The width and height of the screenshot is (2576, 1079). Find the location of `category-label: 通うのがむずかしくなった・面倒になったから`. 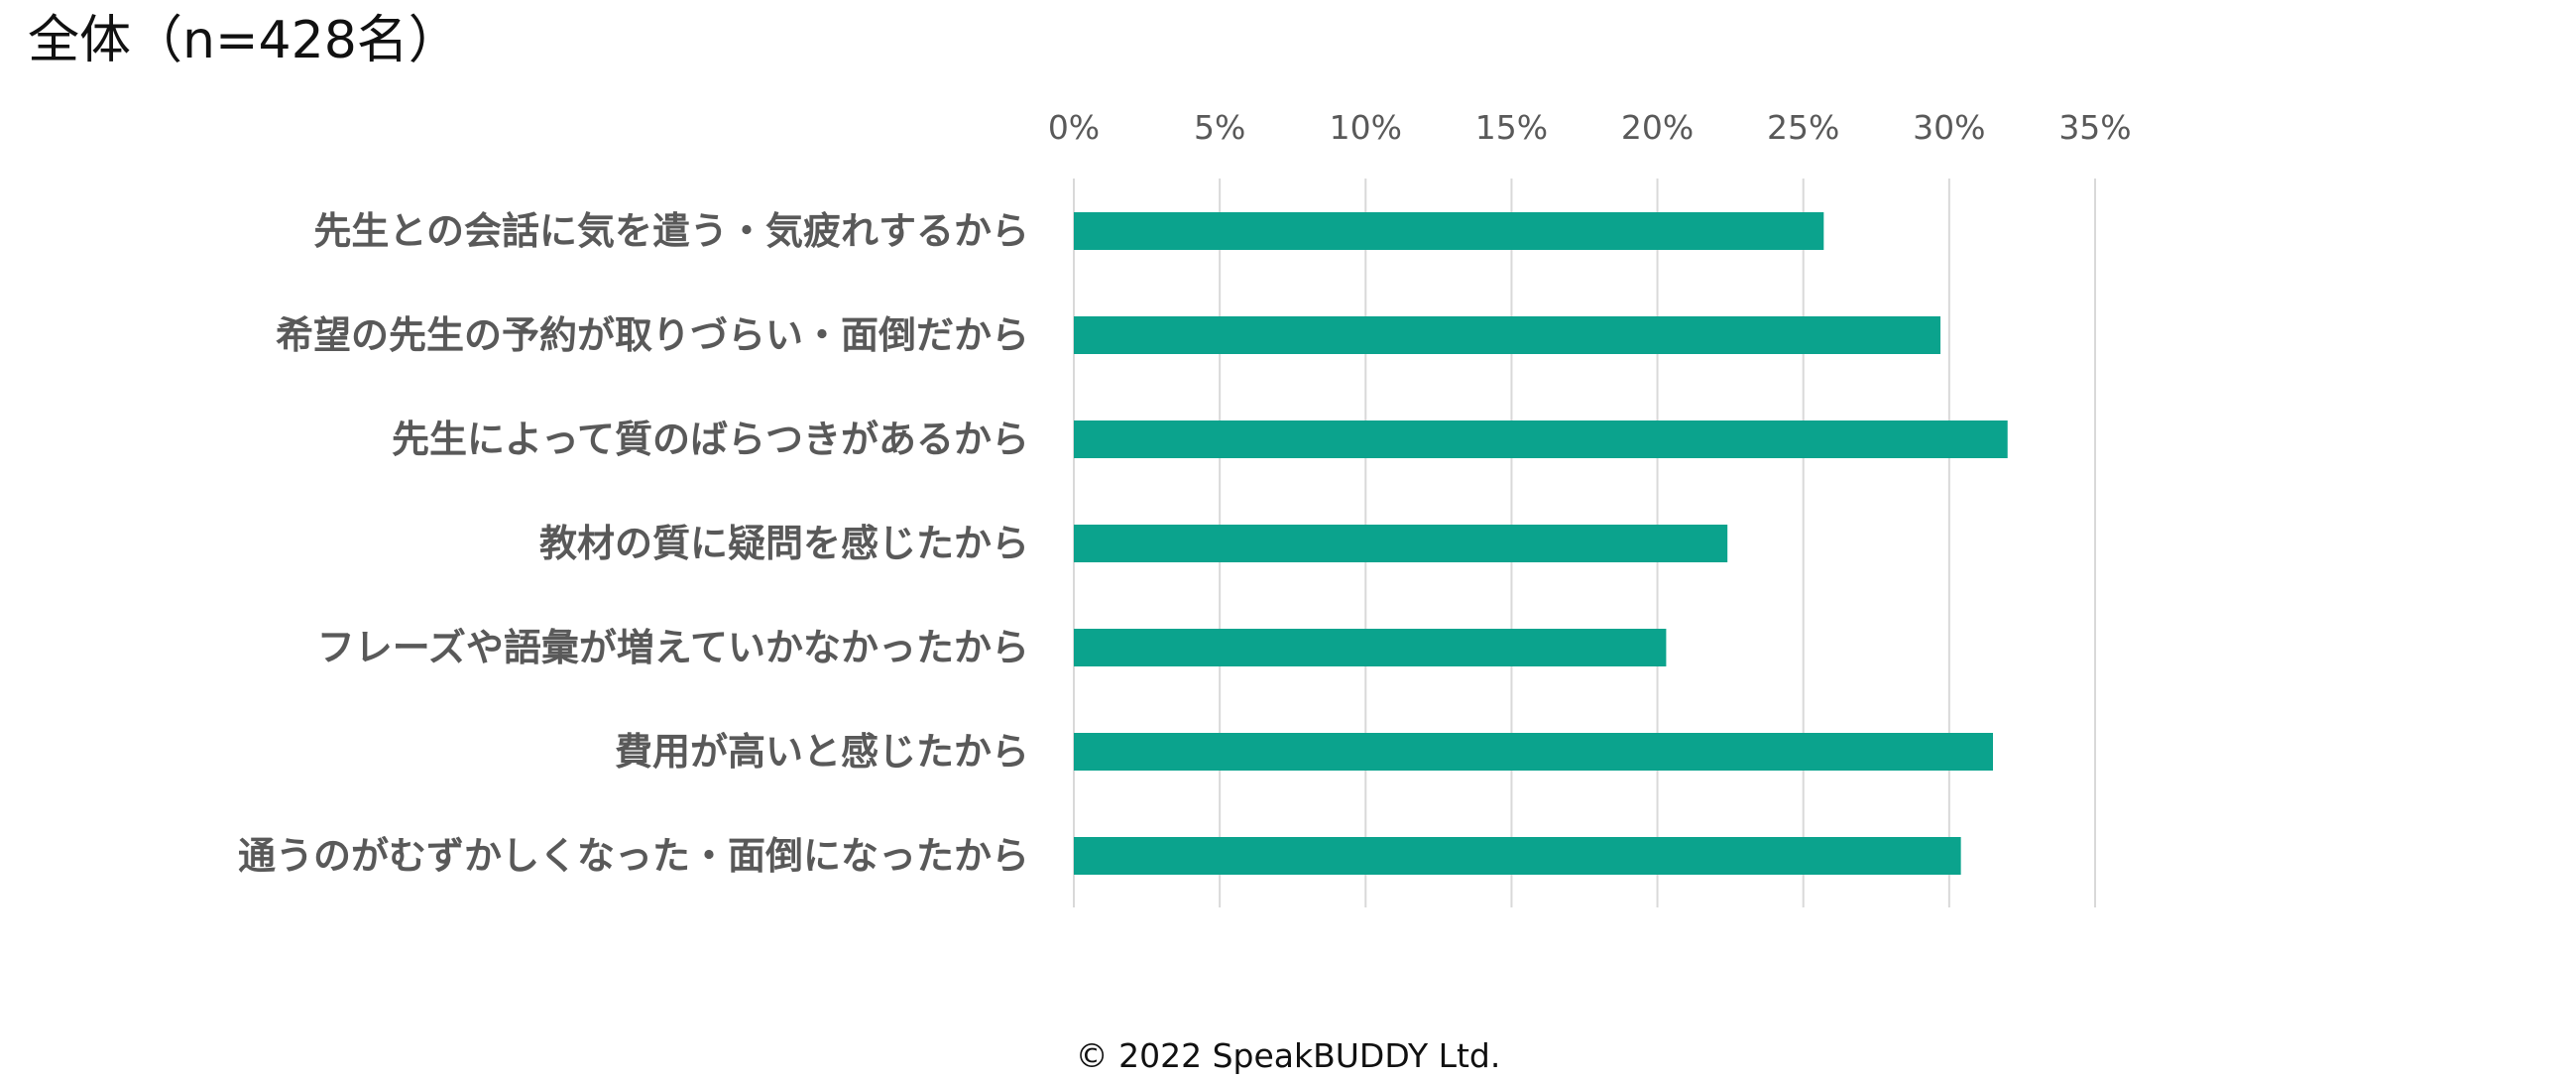

category-label: 通うのがむずかしくなった・面倒になったから is located at coordinates (634, 856).